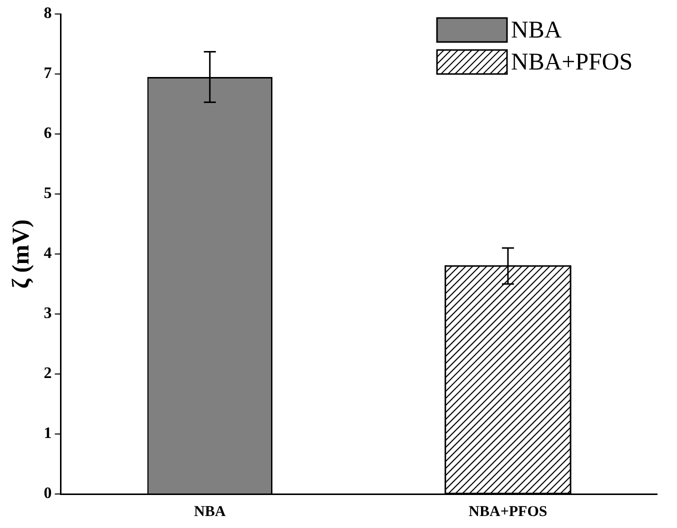 The width and height of the screenshot is (677, 528). I want to click on y-tick-label: 1, so click(48, 433).